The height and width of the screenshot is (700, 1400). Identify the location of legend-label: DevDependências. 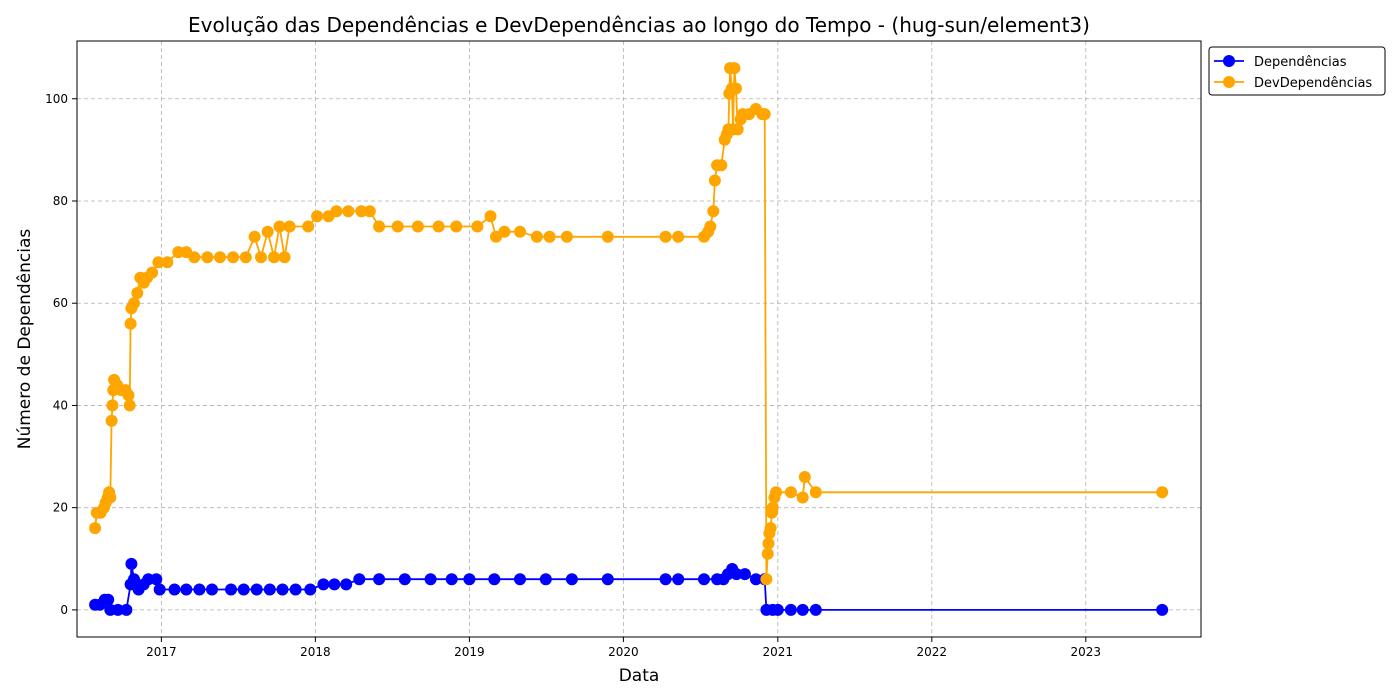
(1313, 83).